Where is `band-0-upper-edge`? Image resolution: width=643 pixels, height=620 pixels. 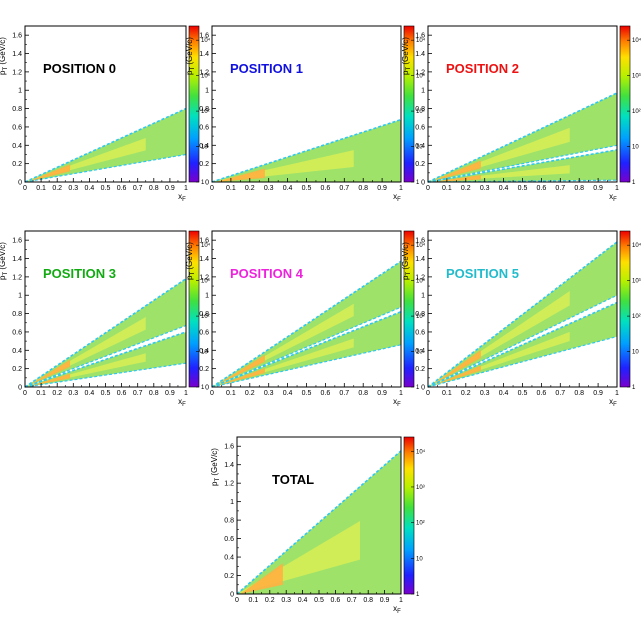 band-0-upper-edge is located at coordinates (319, 522).